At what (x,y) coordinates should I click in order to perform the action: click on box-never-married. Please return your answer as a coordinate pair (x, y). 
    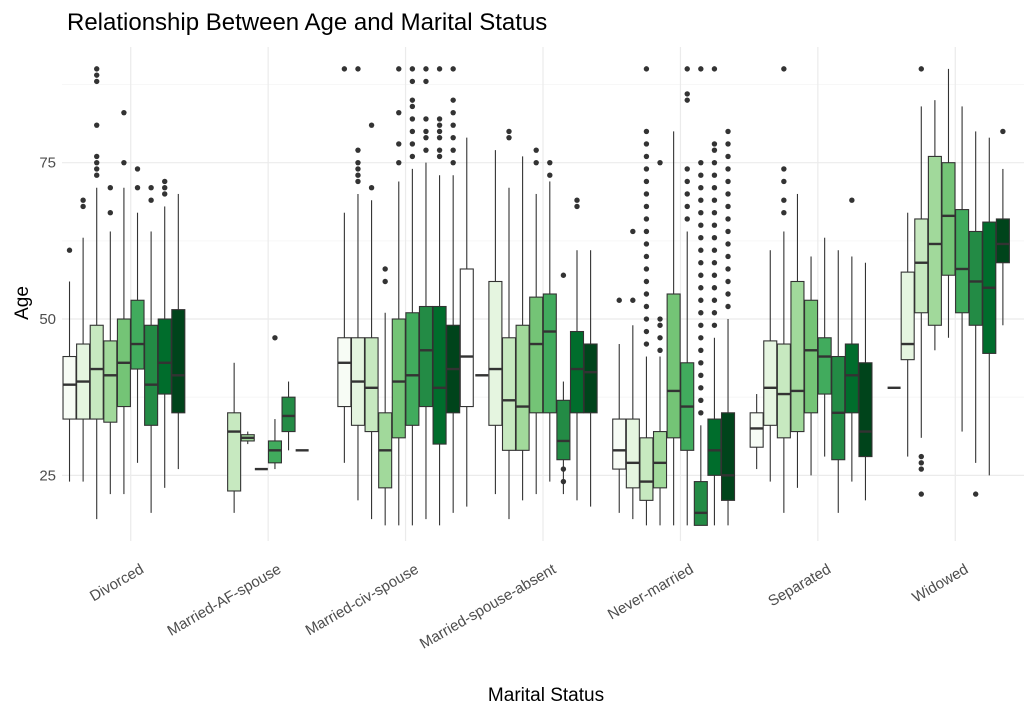
    Looking at the image, I should click on (673, 328).